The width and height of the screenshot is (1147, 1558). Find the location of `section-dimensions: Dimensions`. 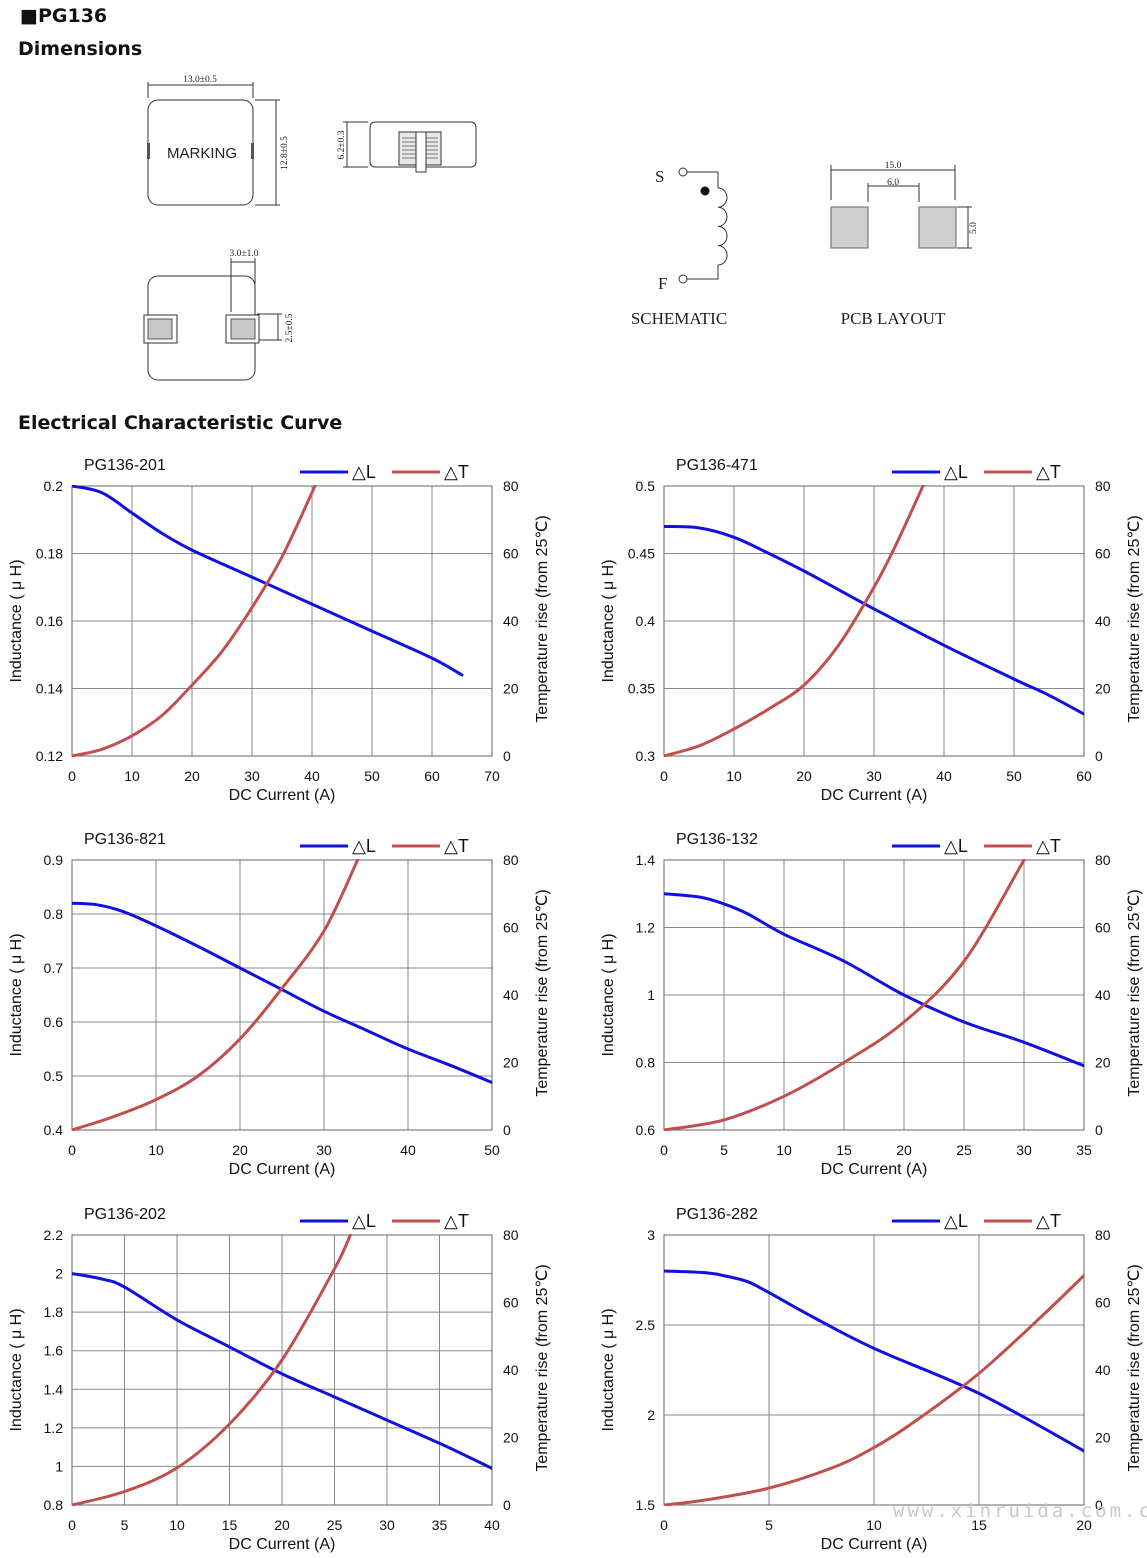

section-dimensions: Dimensions is located at coordinates (80, 49).